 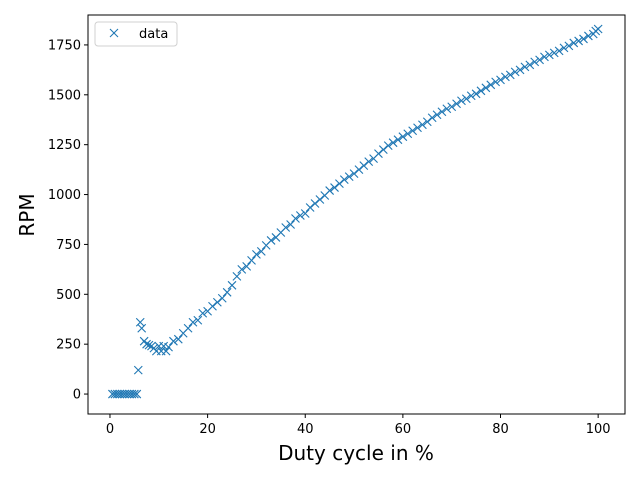 What do you see at coordinates (356, 453) in the screenshot?
I see `x-axis-title: Duty cycle in %` at bounding box center [356, 453].